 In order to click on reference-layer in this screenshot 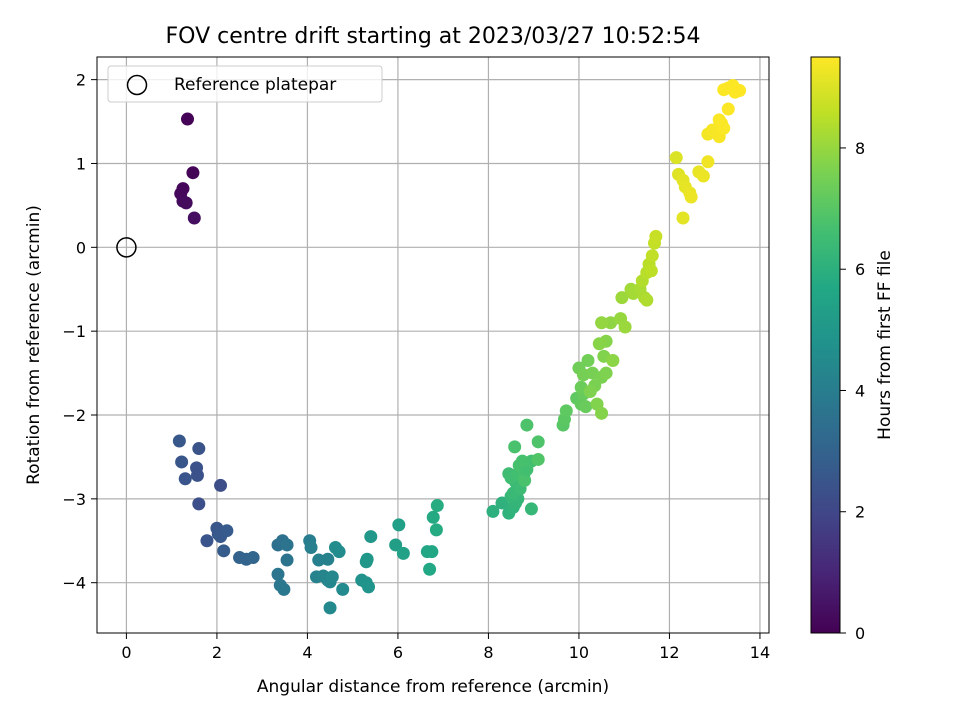, I will do `click(126, 247)`.